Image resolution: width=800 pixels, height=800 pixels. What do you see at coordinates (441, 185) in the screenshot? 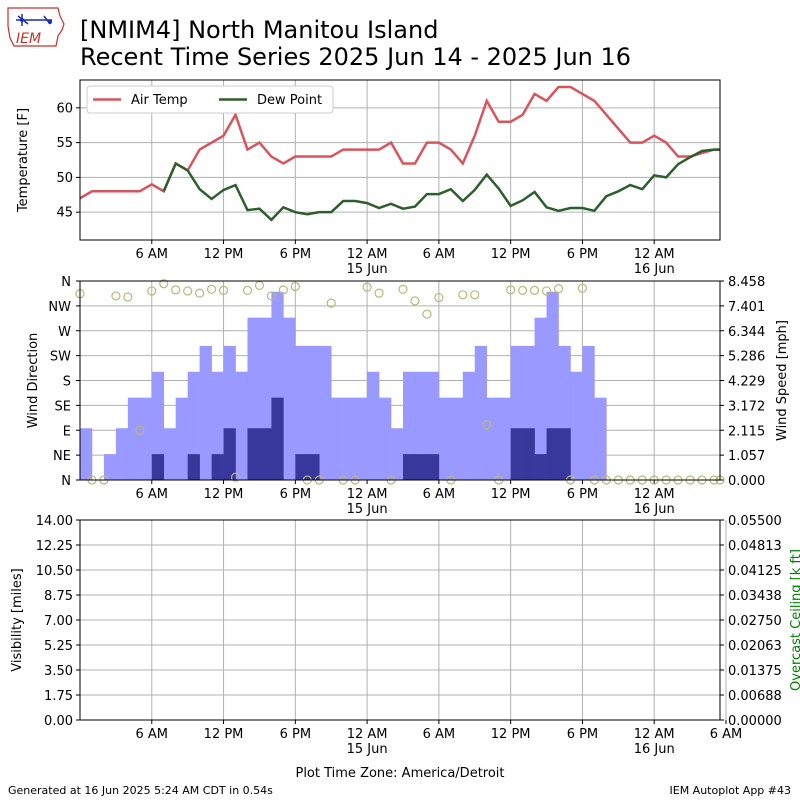
I see `dew-point-line` at bounding box center [441, 185].